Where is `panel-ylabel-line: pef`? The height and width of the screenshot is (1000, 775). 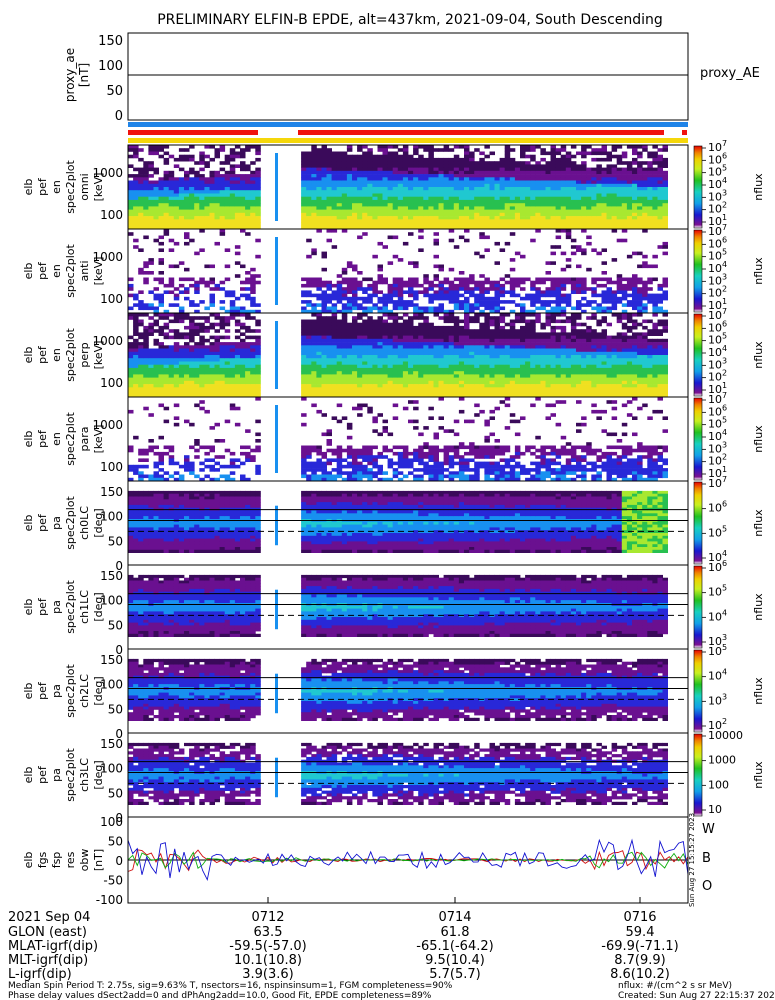 panel-ylabel-line: pef is located at coordinates (42, 270).